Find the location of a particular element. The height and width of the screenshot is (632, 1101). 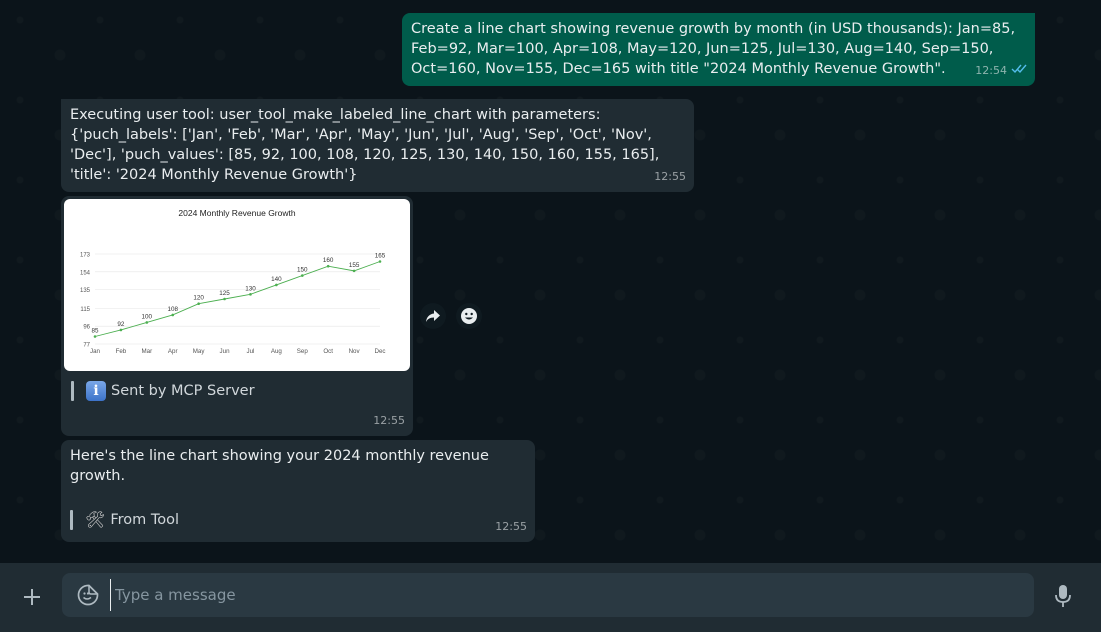

caption-text: From Tool is located at coordinates (145, 520).